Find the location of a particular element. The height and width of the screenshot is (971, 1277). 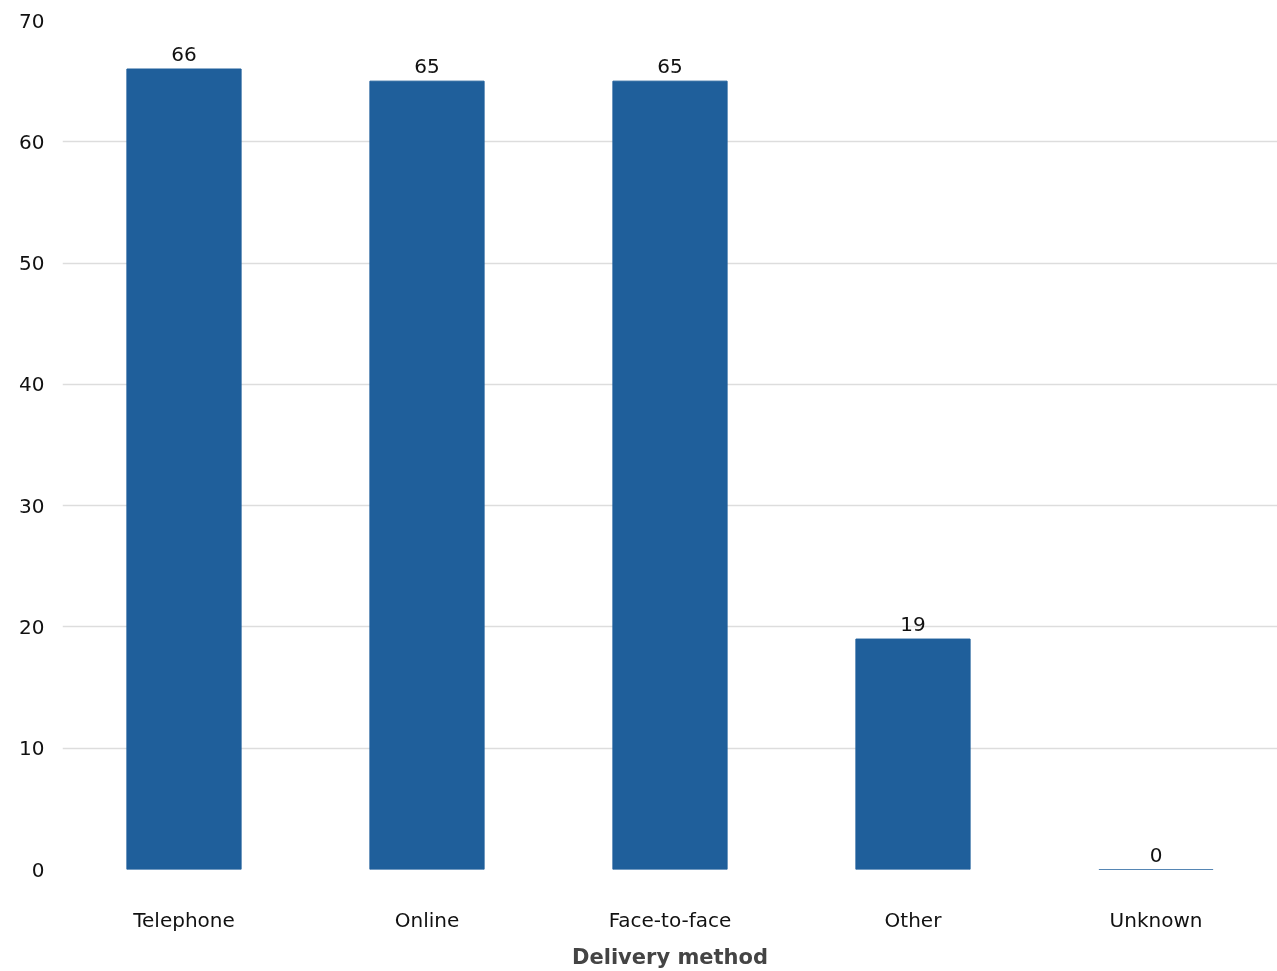

x-tick-label: Online is located at coordinates (427, 919).